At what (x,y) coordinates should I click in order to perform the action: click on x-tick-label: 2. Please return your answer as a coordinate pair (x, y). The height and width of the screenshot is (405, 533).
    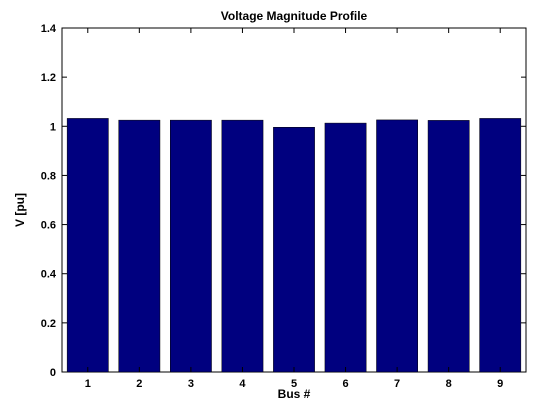
    Looking at the image, I should click on (139, 384).